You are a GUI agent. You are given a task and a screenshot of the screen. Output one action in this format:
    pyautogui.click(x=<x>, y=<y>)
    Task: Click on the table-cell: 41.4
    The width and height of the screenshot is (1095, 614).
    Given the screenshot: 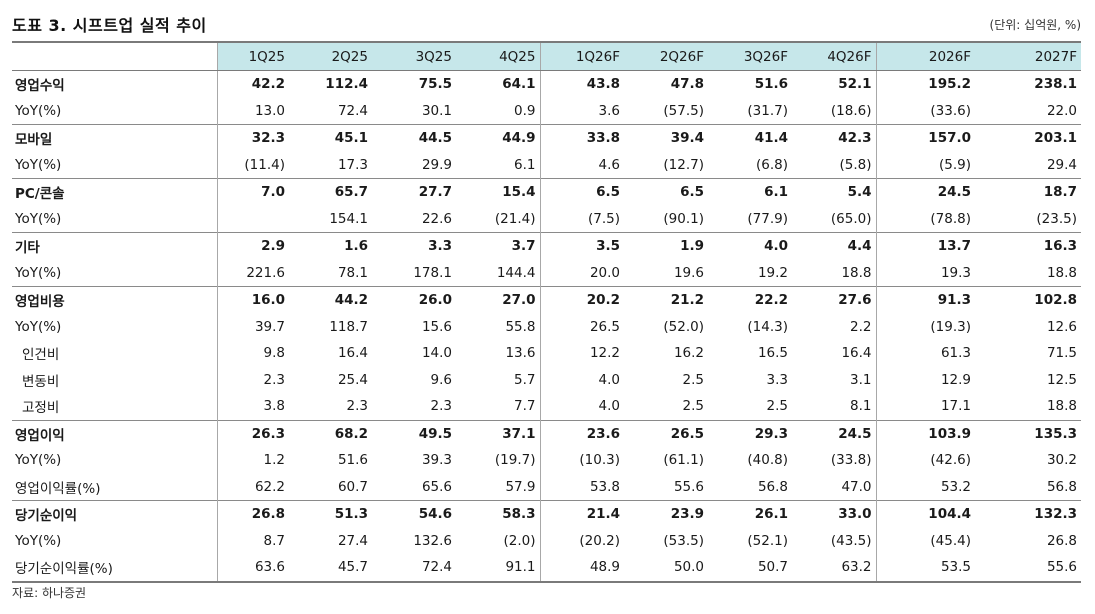 What is the action you would take?
    pyautogui.click(x=750, y=138)
    